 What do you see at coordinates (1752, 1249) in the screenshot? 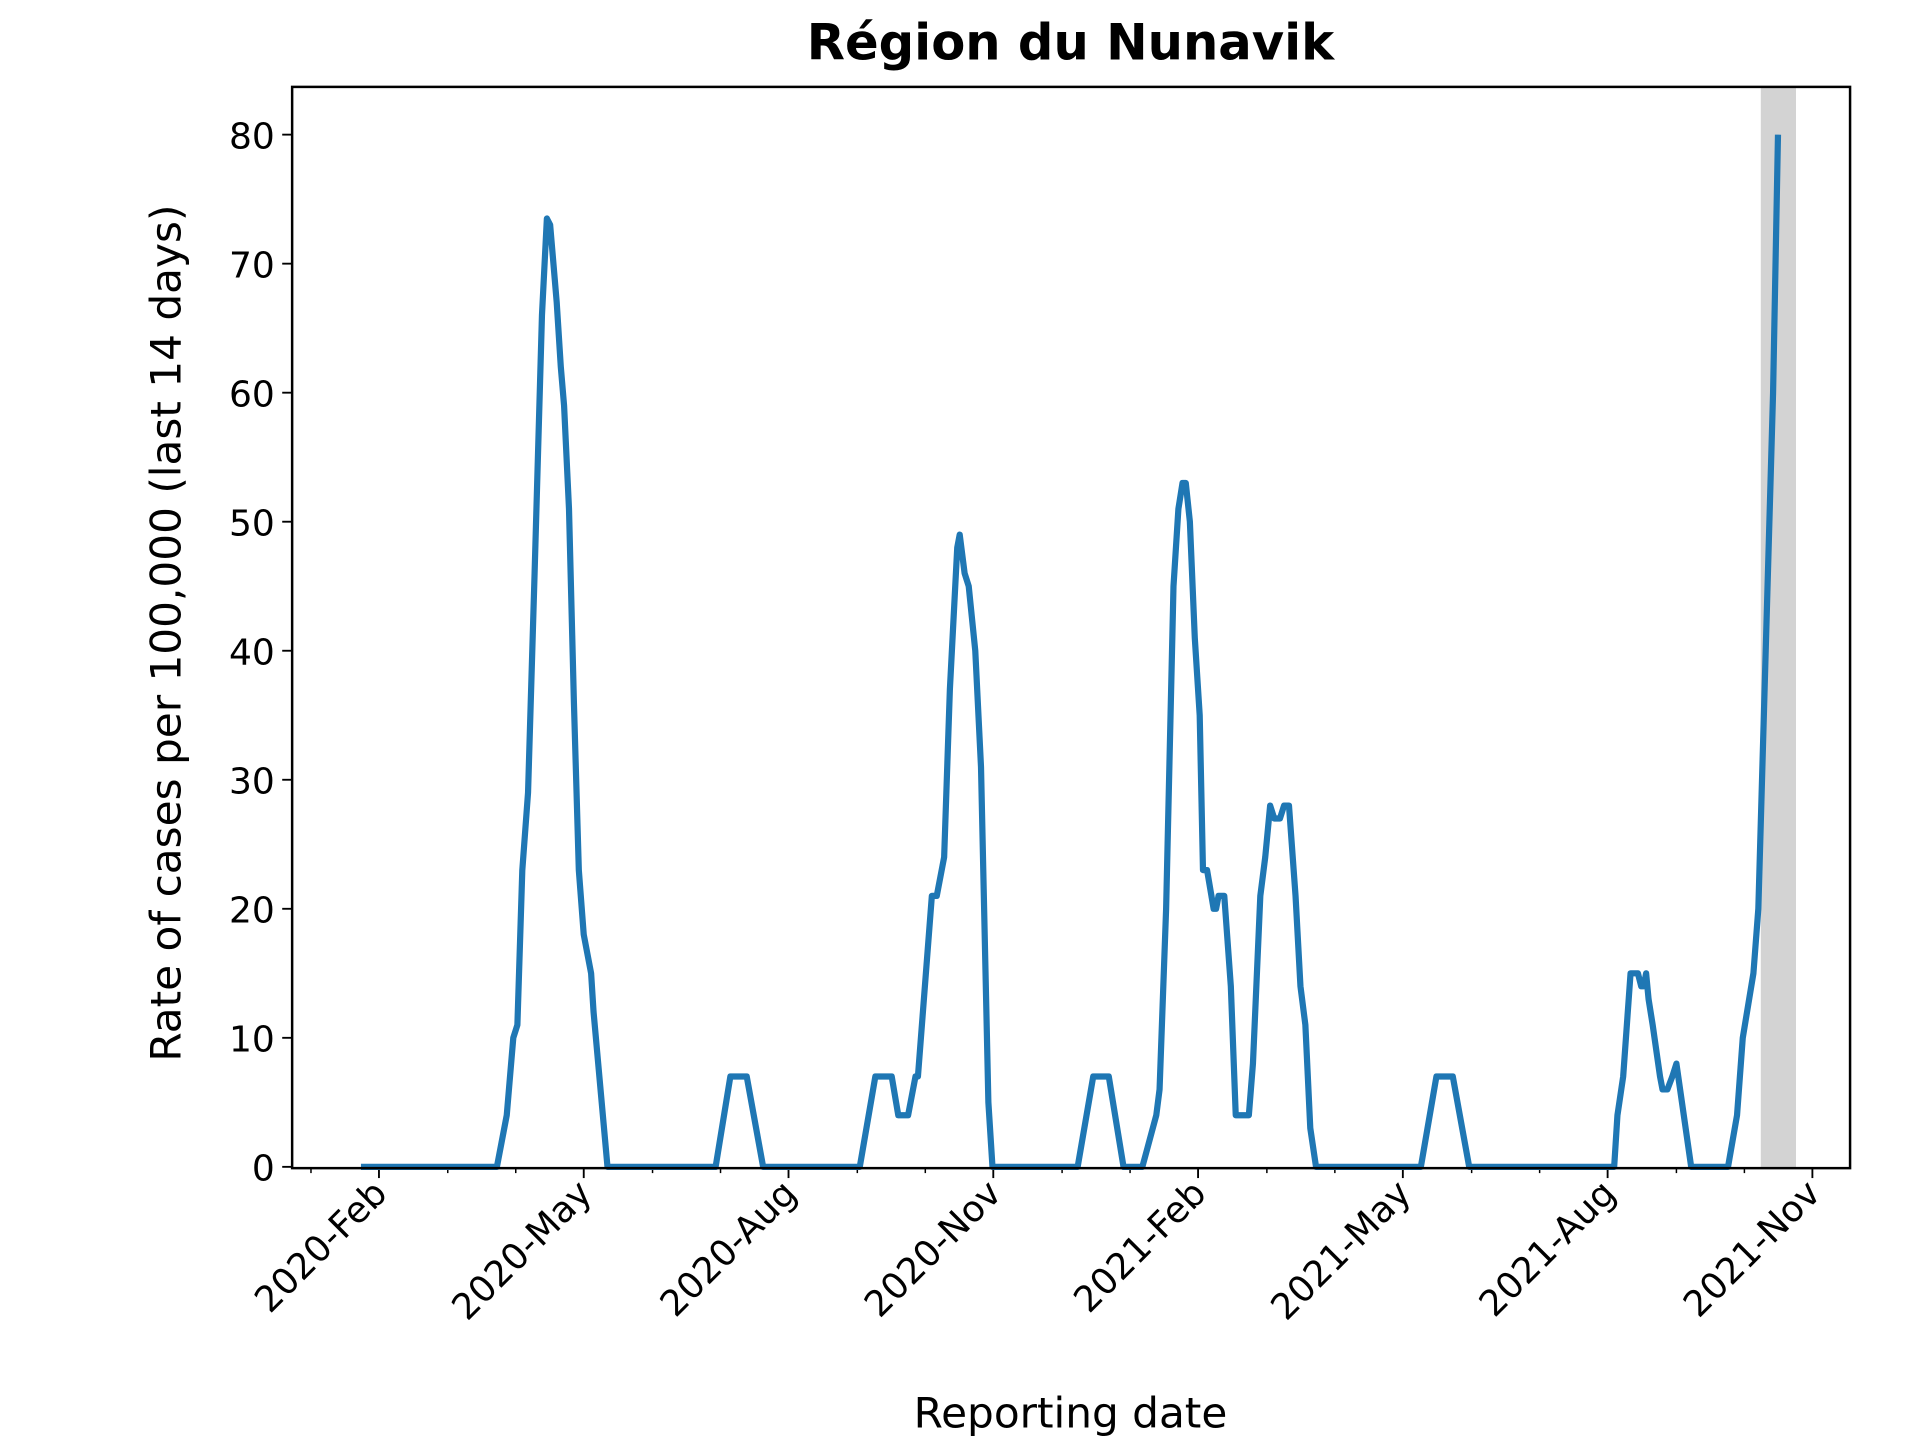
I see `x-tick-label: 2021-Nov` at bounding box center [1752, 1249].